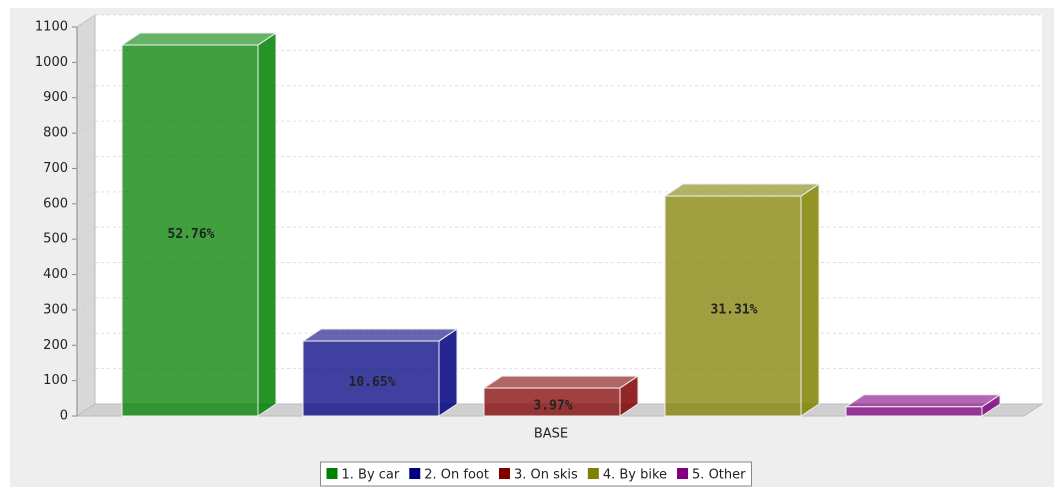 This screenshot has width=1054, height=491. I want to click on y-tick-label: 1000, so click(51, 62).